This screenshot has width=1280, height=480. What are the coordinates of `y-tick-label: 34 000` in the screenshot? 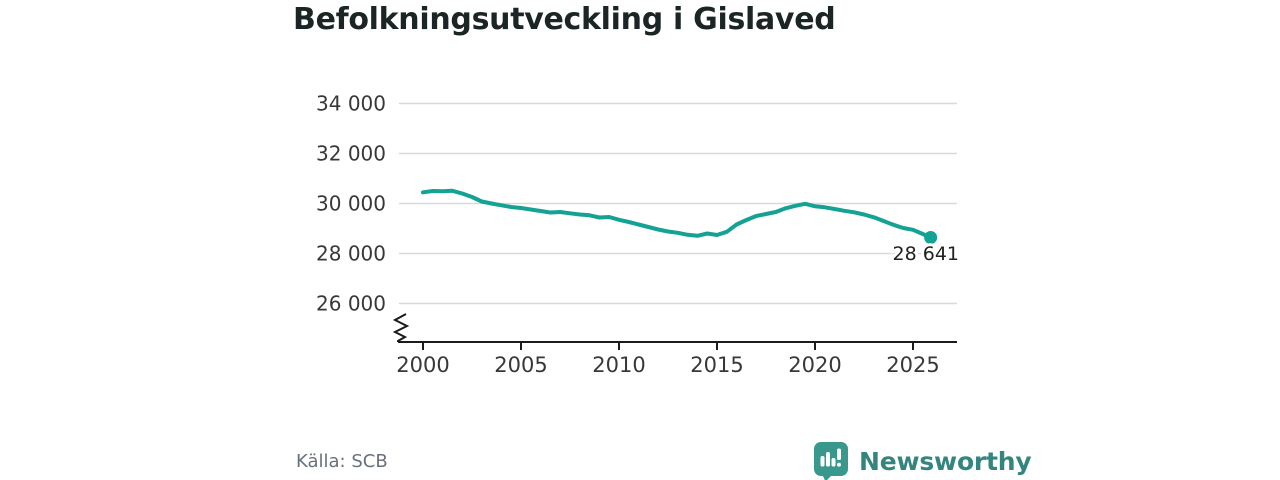 It's located at (351, 104).